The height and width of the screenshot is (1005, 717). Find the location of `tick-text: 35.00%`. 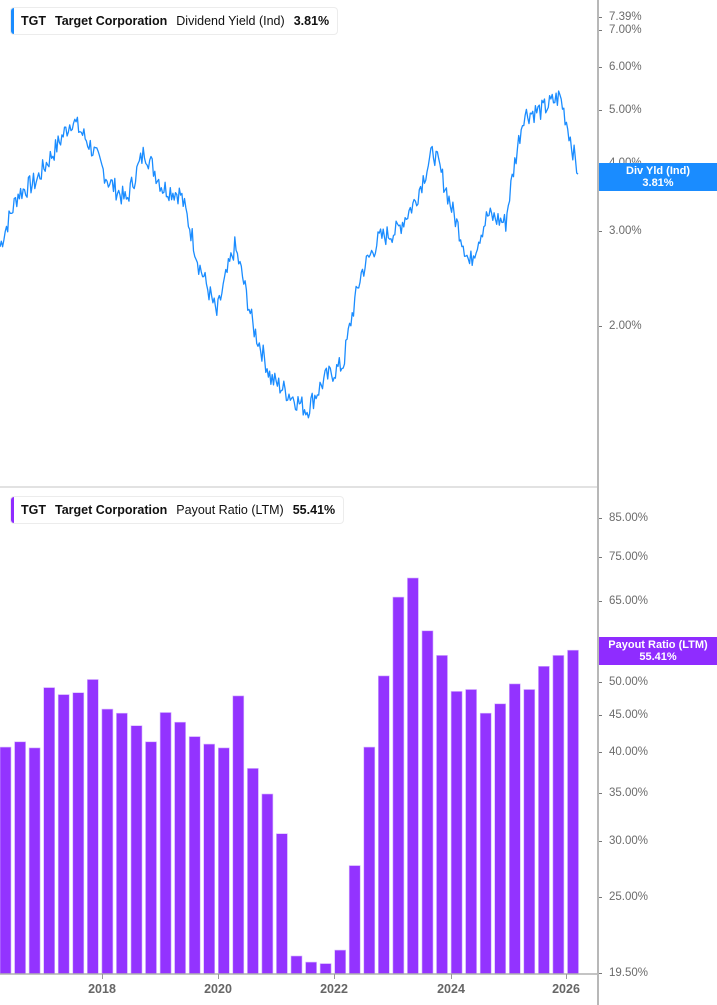

tick-text: 35.00% is located at coordinates (629, 793).